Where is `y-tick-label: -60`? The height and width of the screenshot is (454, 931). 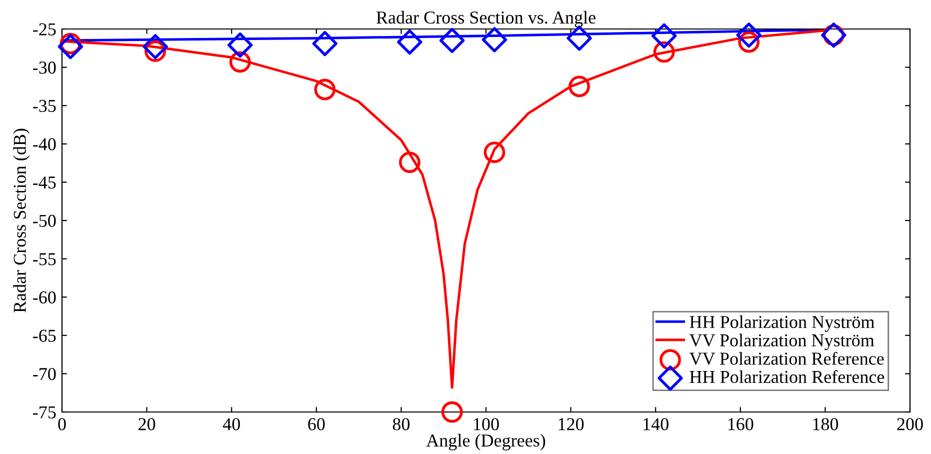
y-tick-label: -60 is located at coordinates (44, 297).